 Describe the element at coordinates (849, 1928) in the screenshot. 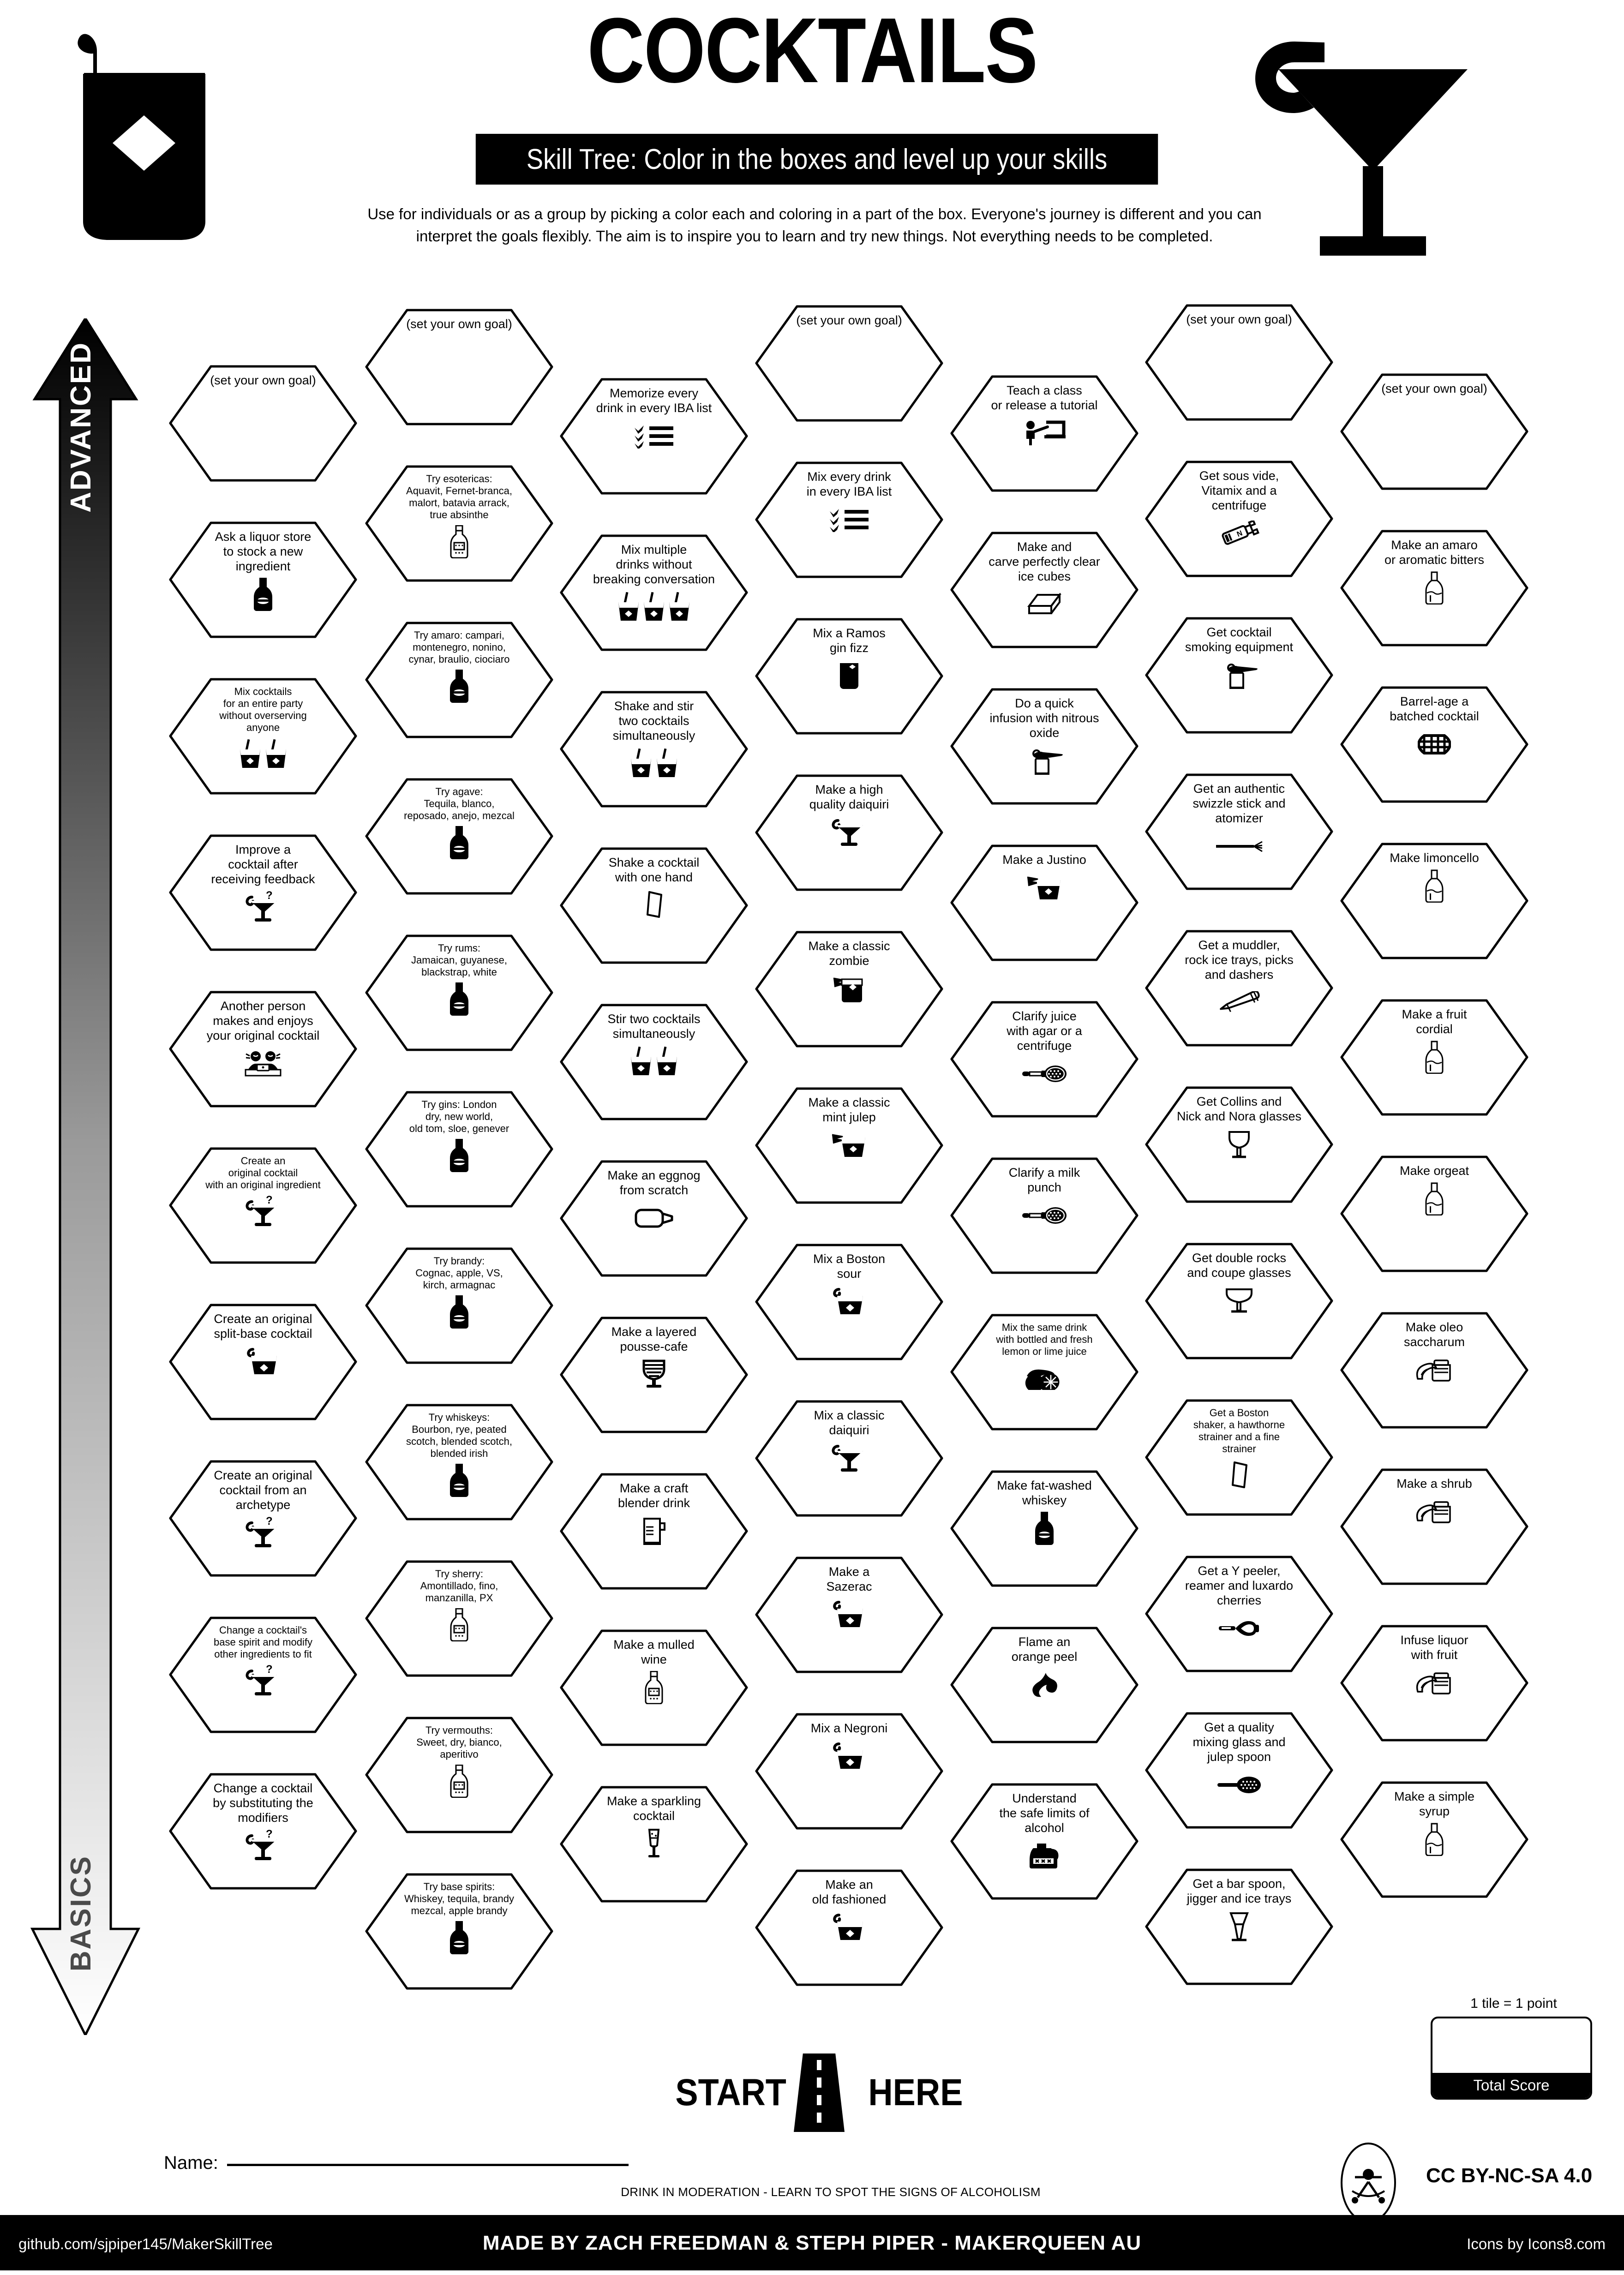

I see `skill-hex-tile: Make an old fashioned` at that location.